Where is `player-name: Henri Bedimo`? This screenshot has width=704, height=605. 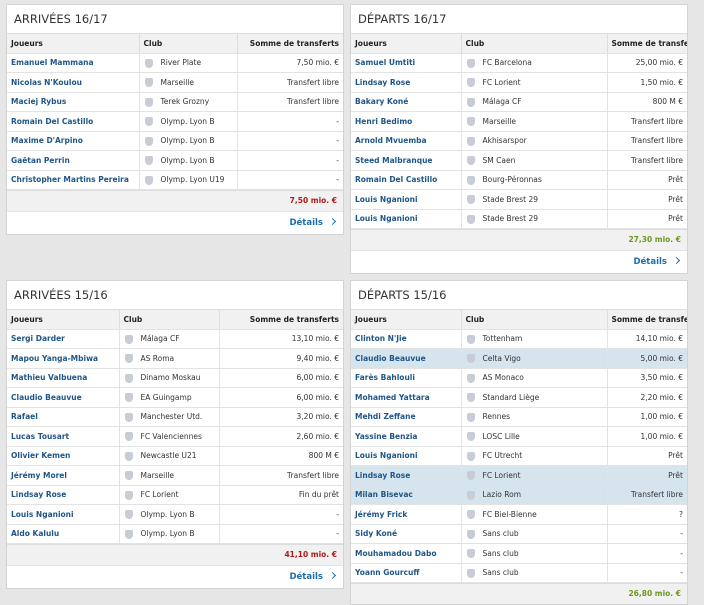 player-name: Henri Bedimo is located at coordinates (406, 121).